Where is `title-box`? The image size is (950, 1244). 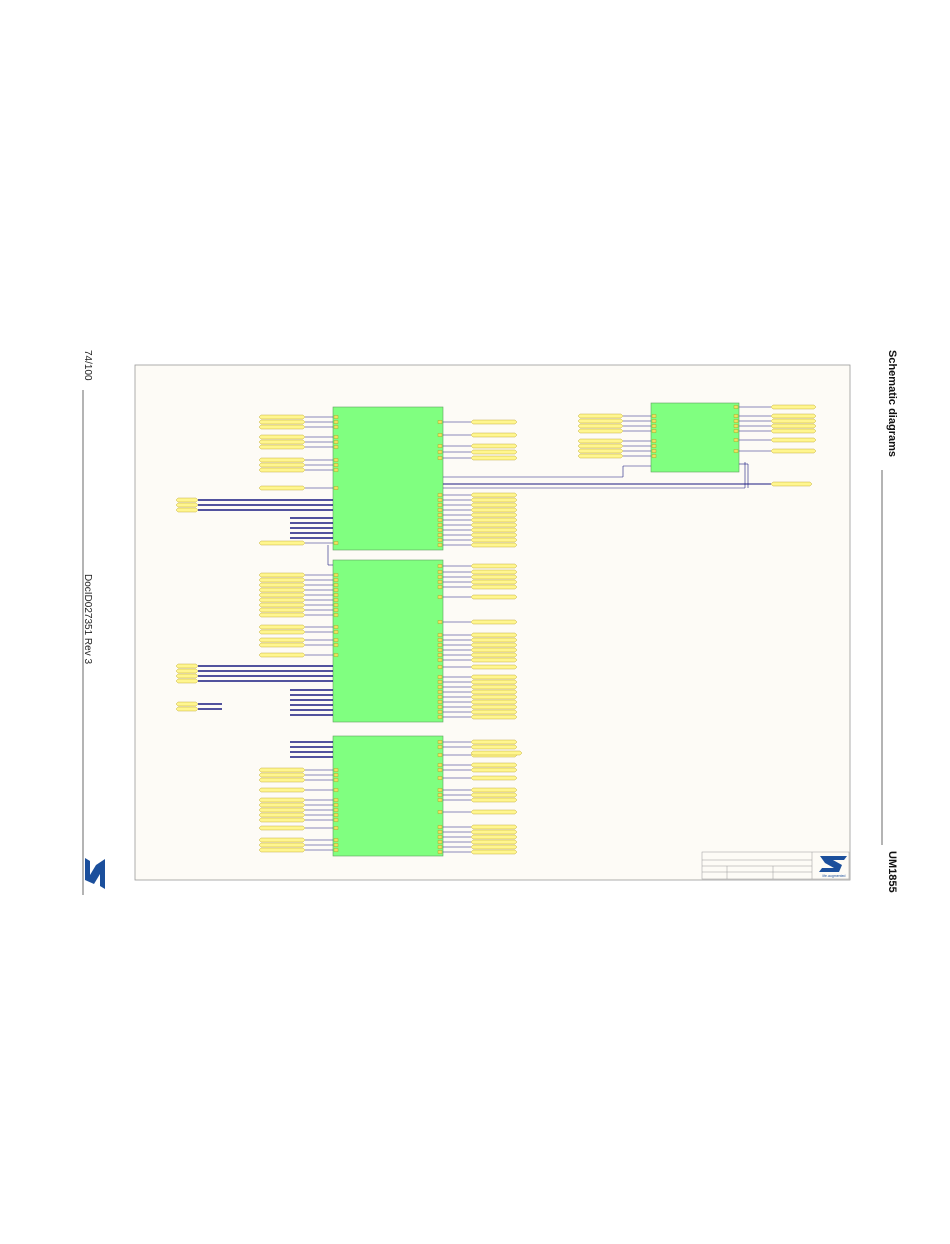 title-box is located at coordinates (775, 865).